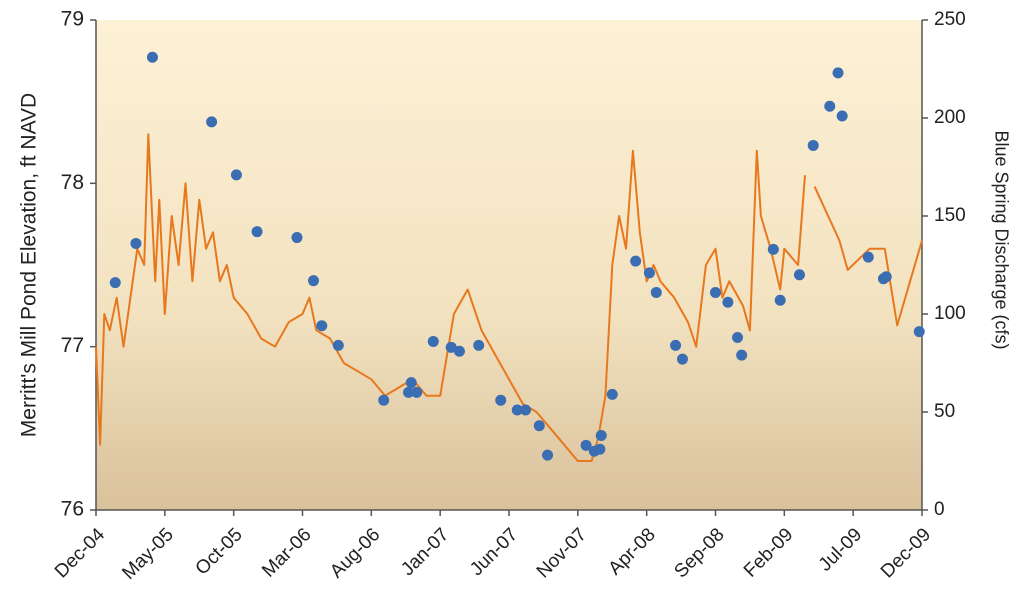 Image resolution: width=1019 pixels, height=603 pixels. Describe the element at coordinates (768, 552) in the screenshot. I see `x-tick-label: Feb-09` at that location.